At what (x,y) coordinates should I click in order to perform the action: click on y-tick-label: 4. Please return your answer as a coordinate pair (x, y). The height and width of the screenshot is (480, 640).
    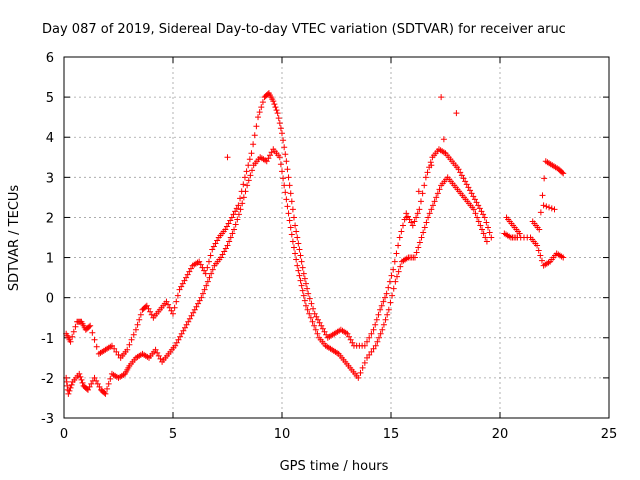
    Looking at the image, I should click on (50, 138).